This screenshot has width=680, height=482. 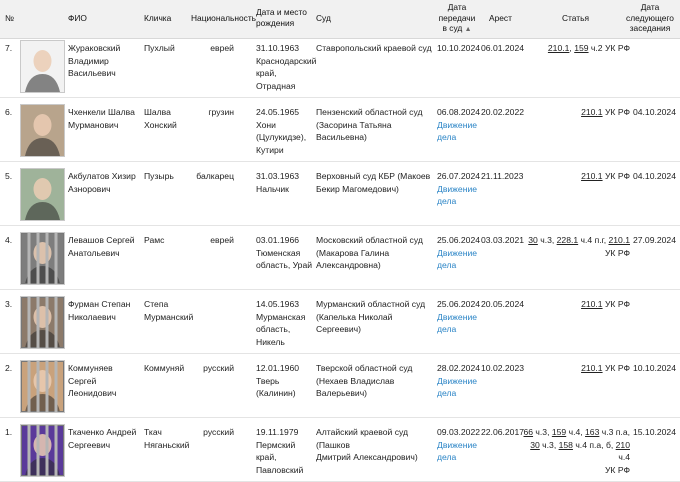 I want to click on next-hearing-cell: 04.10.2024, so click(x=654, y=112).